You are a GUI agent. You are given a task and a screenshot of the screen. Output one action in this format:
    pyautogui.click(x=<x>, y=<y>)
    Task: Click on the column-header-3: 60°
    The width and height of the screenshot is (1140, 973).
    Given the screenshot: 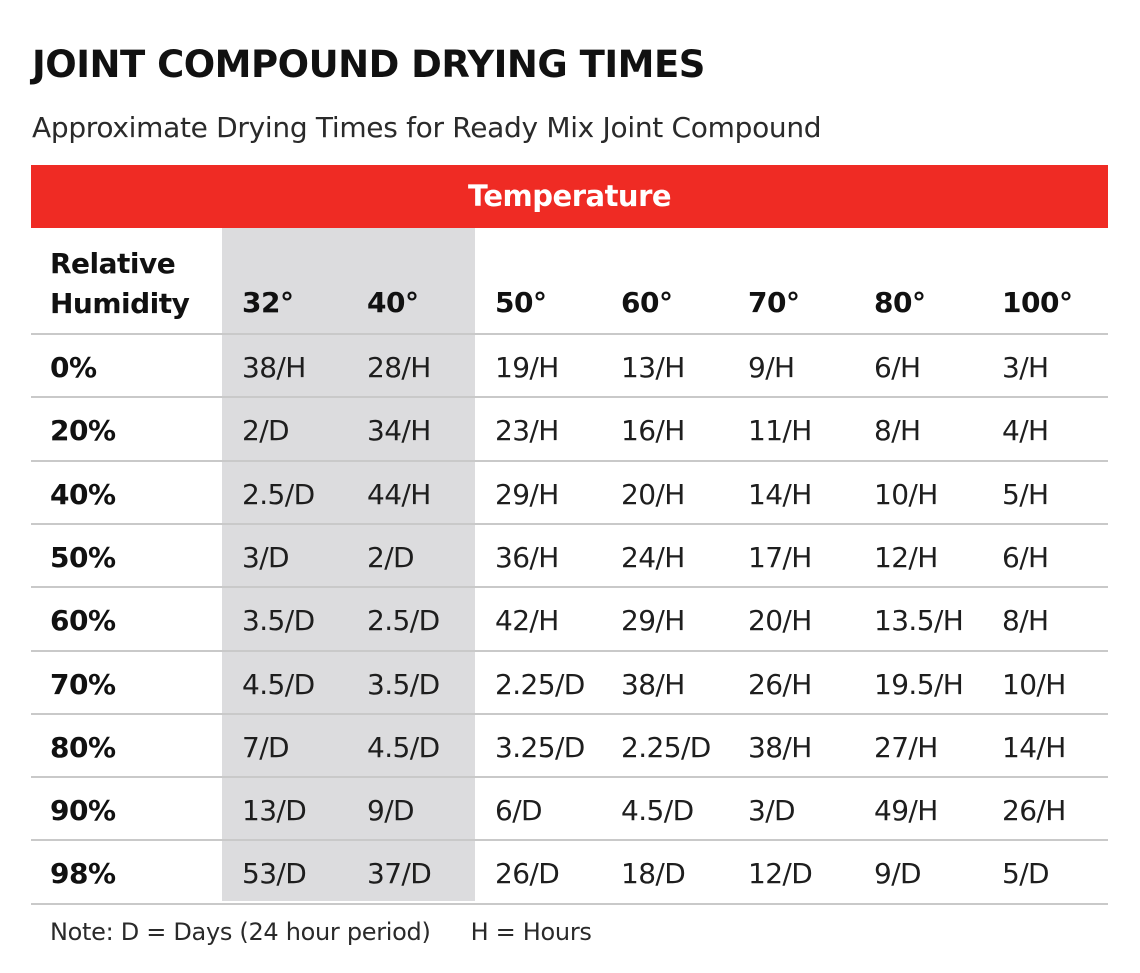 What is the action you would take?
    pyautogui.click(x=647, y=302)
    